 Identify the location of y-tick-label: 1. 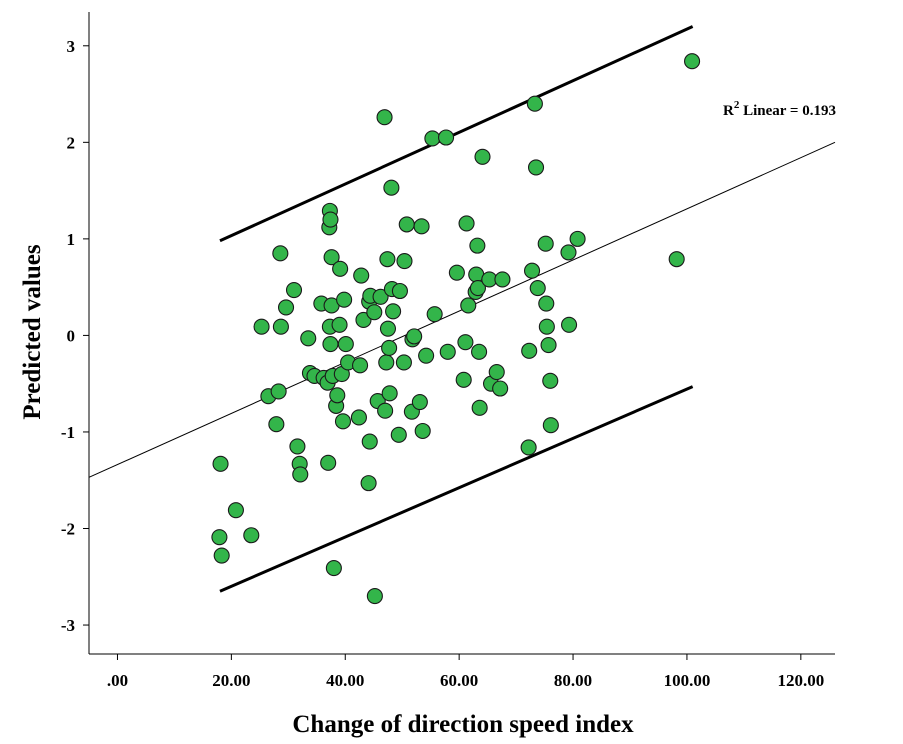
(71, 239).